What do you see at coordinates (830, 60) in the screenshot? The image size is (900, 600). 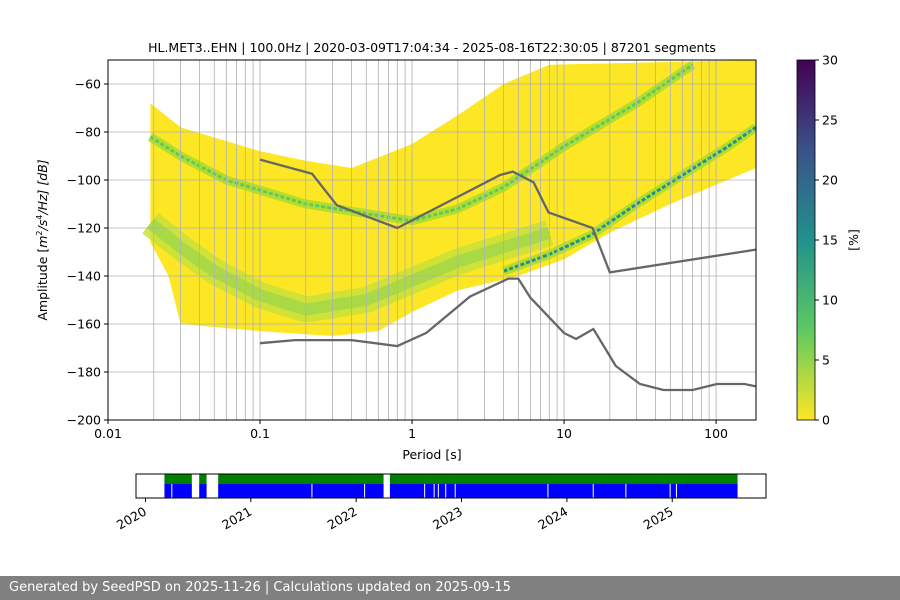 I see `colorbar-tick-label: 30` at bounding box center [830, 60].